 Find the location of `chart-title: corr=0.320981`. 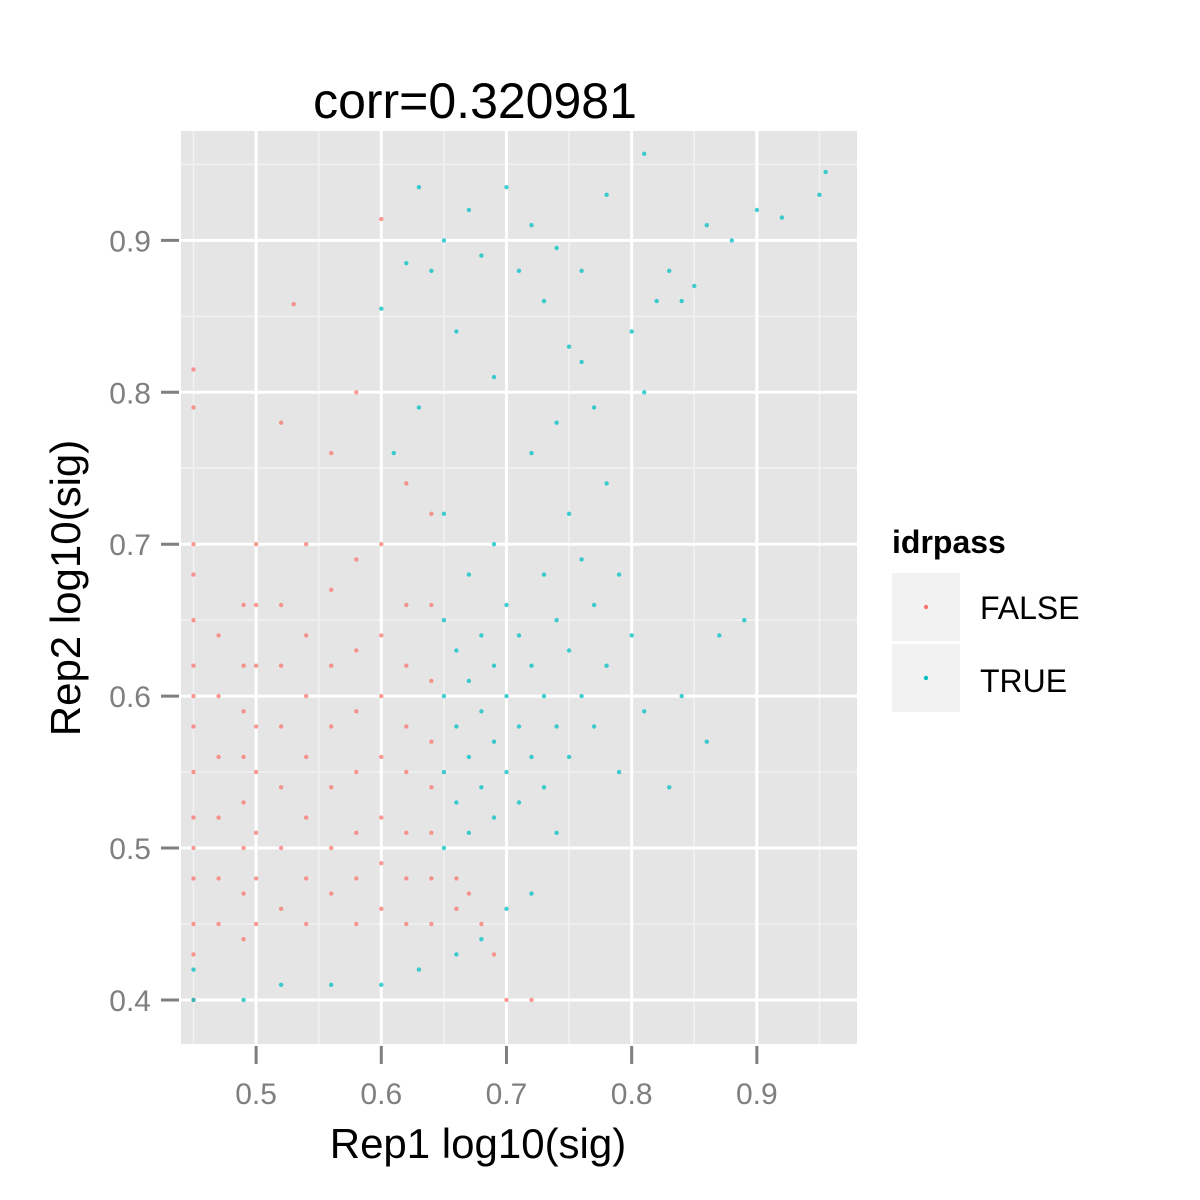

chart-title: corr=0.320981 is located at coordinates (475, 101).